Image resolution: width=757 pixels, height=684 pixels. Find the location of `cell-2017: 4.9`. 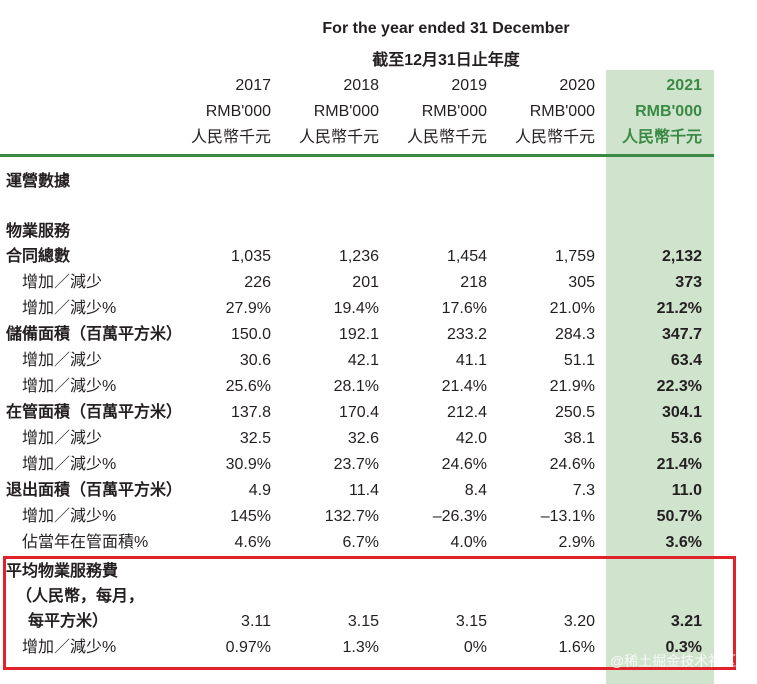

cell-2017: 4.9 is located at coordinates (259, 490).